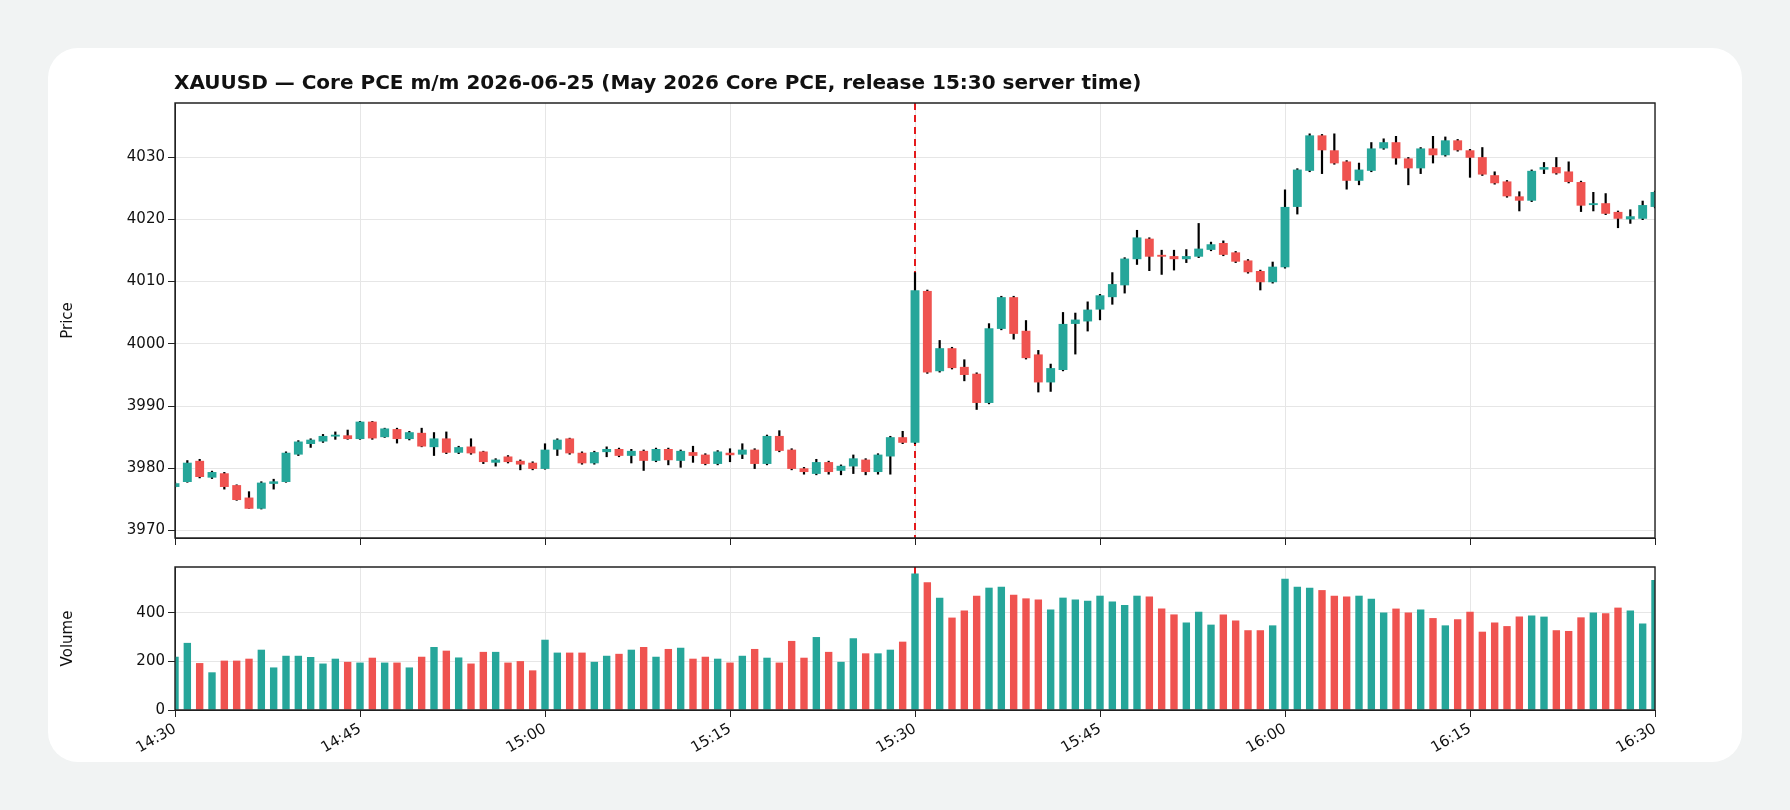 The width and height of the screenshot is (1790, 810). I want to click on y-tick-label: 3980, so click(145, 467).